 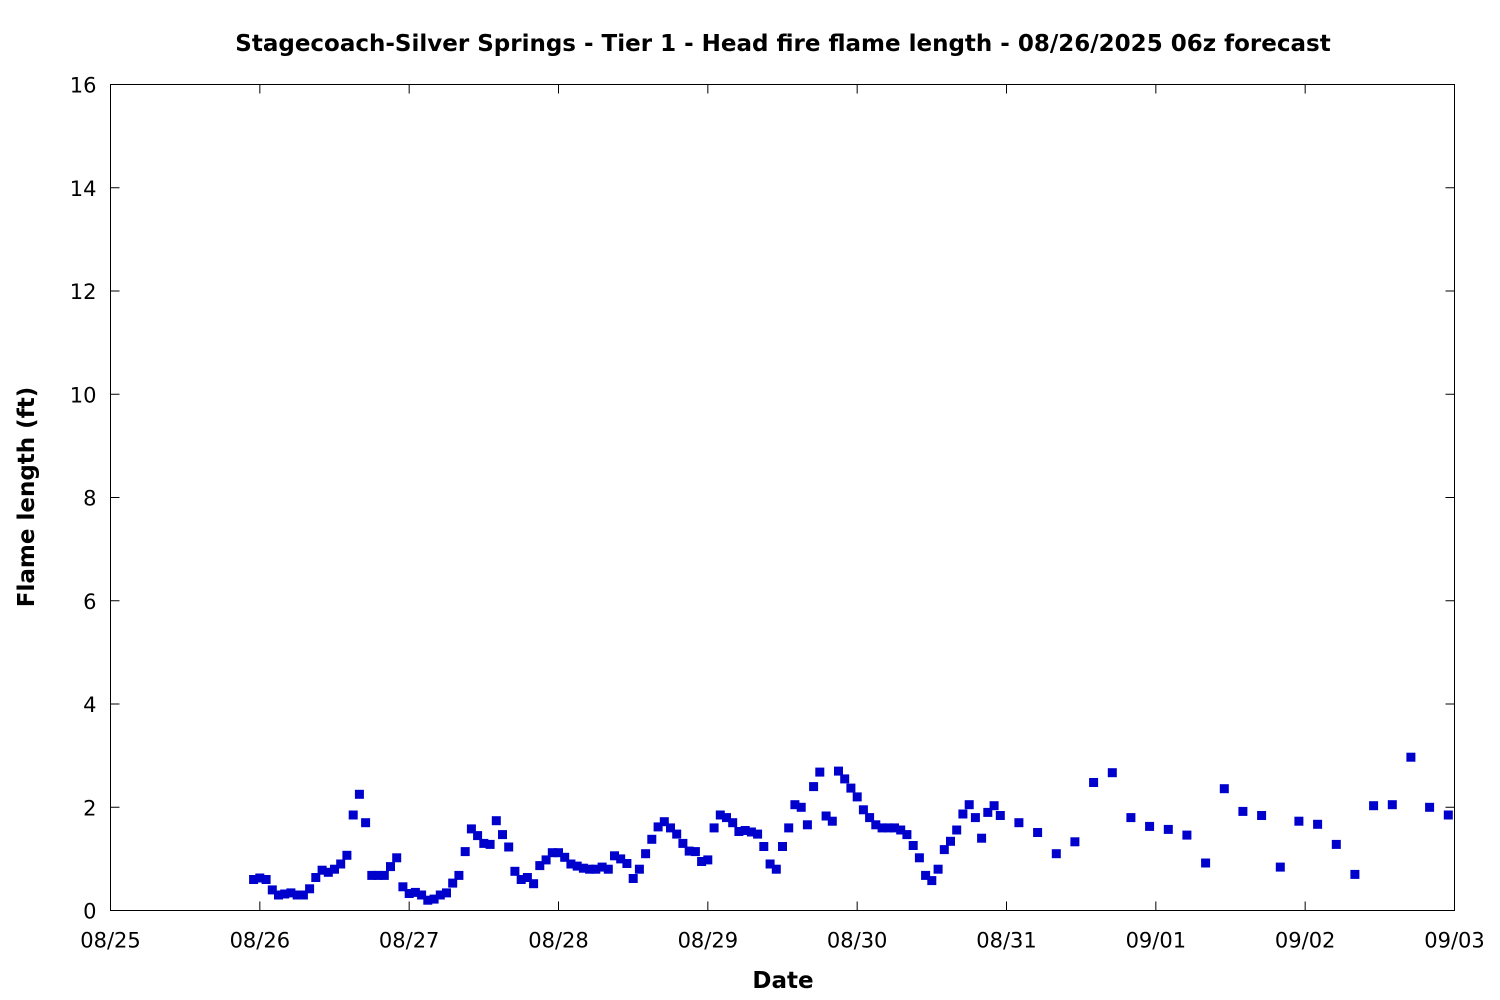 I want to click on y-tick-label: 12, so click(x=83, y=292).